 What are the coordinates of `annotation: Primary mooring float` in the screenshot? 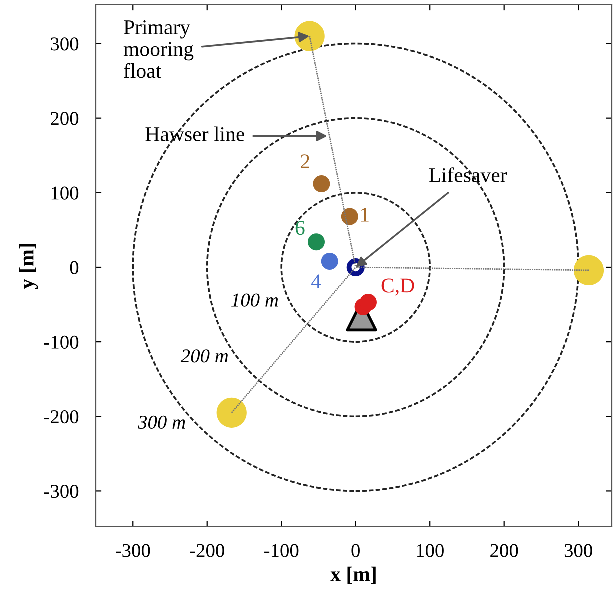 It's located at (159, 49).